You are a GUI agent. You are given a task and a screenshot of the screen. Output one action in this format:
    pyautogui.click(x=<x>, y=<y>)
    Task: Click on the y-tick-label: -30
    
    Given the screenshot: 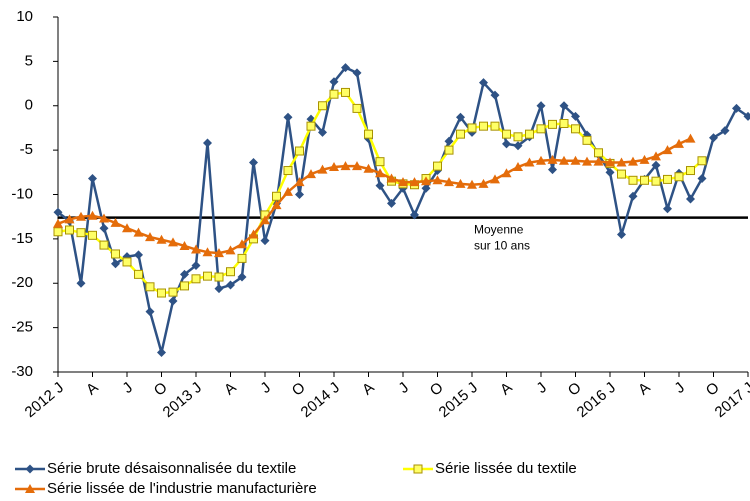 What is the action you would take?
    pyautogui.click(x=22, y=371)
    